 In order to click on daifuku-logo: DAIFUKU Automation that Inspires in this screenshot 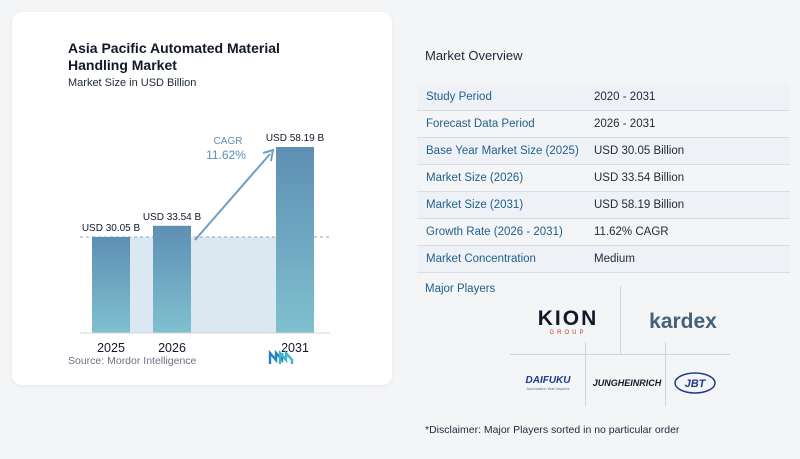, I will do `click(548, 383)`.